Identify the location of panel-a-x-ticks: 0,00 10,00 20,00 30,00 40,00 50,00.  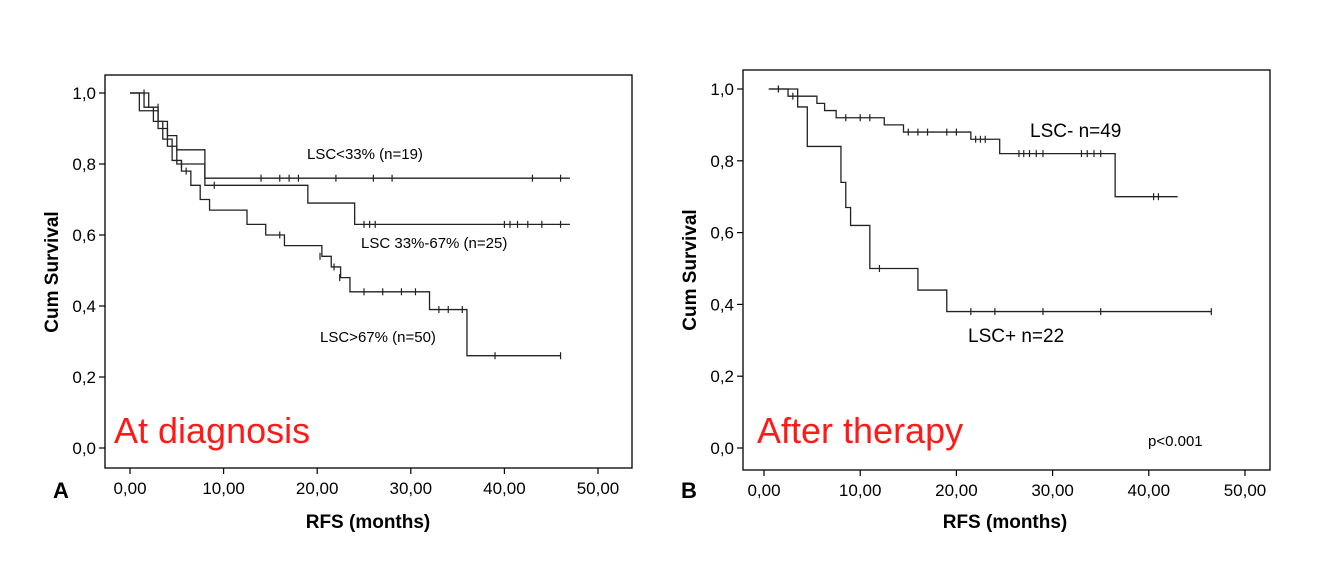
(366, 483).